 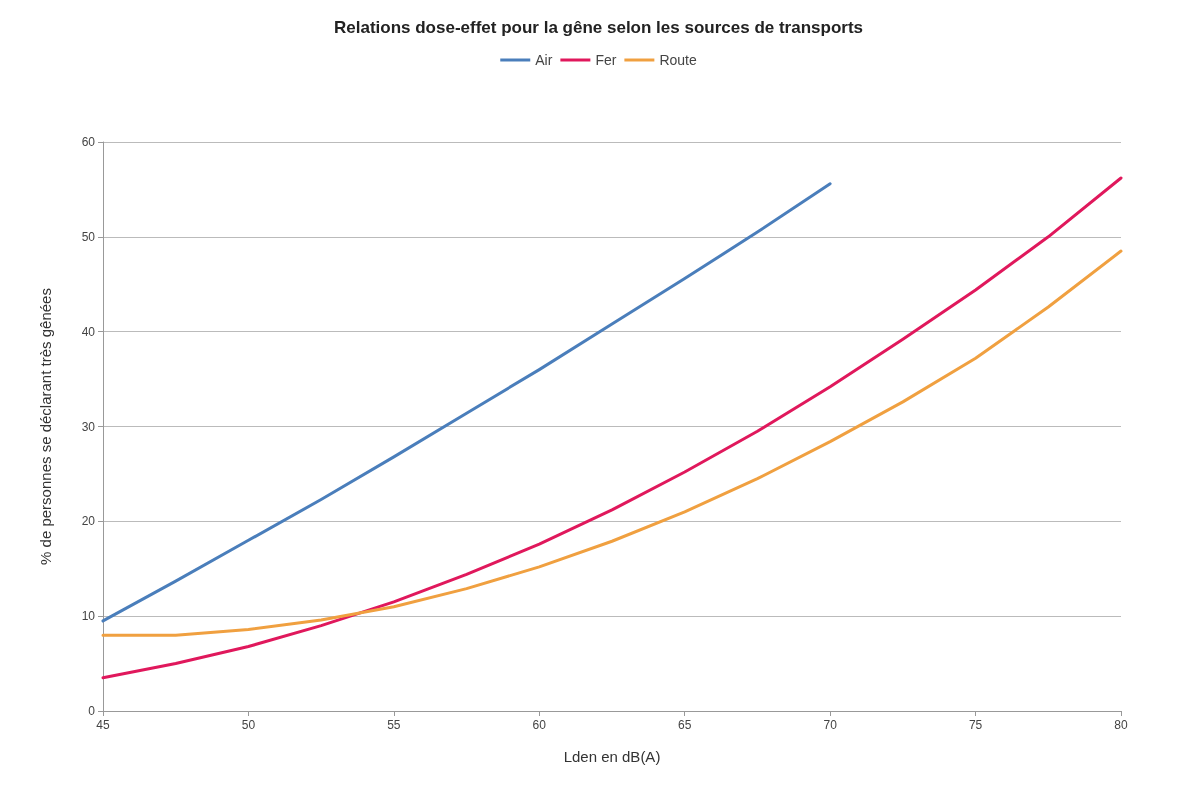 What do you see at coordinates (88, 426) in the screenshot?
I see `y-tick-label: 30` at bounding box center [88, 426].